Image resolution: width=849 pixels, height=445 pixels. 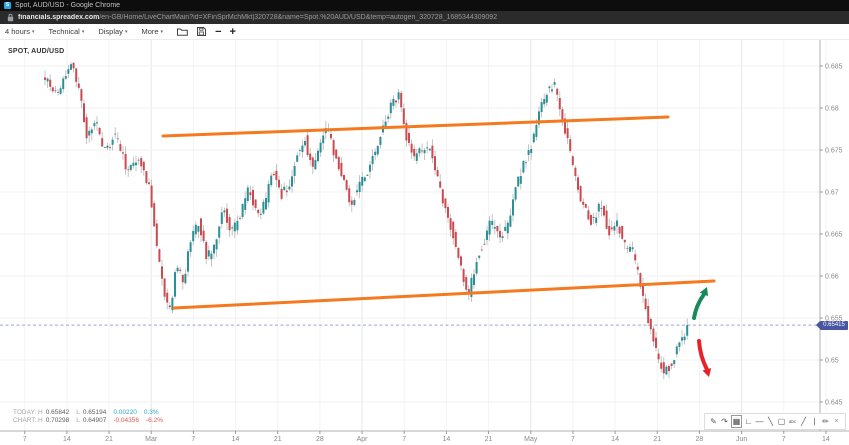 What do you see at coordinates (10, 17) in the screenshot?
I see `lock-icon` at bounding box center [10, 17].